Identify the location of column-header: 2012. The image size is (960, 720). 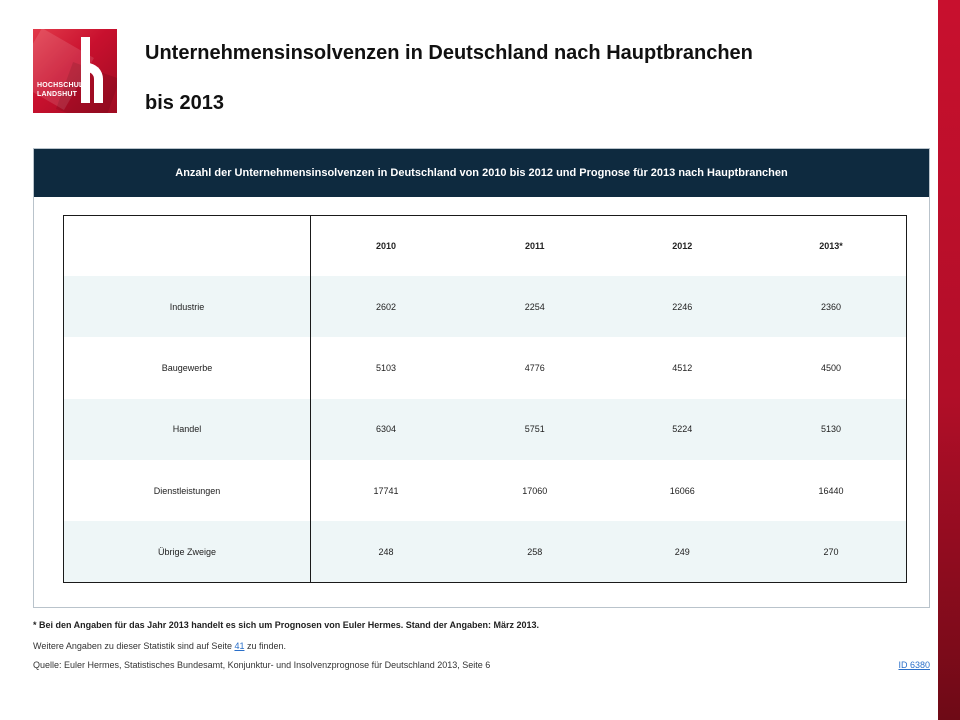
(682, 245).